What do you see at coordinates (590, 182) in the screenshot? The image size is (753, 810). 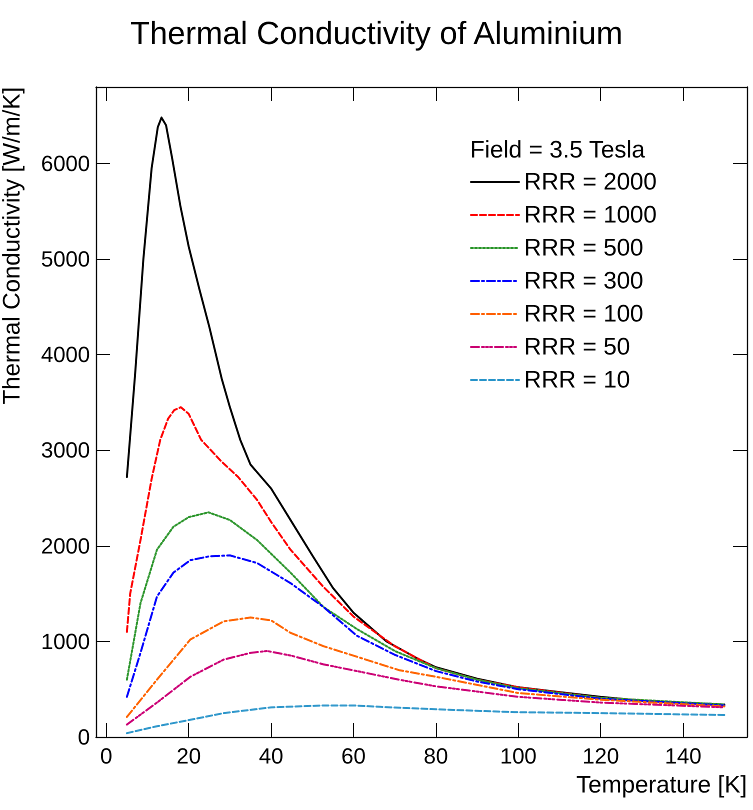 I see `legend-label: RRR = 2000` at bounding box center [590, 182].